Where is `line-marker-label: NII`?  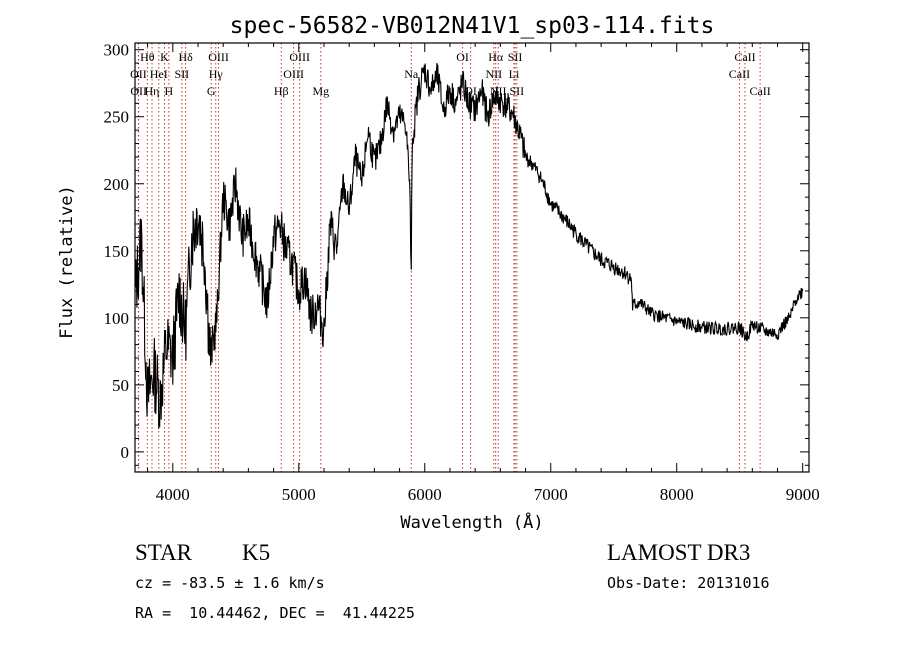
line-marker-label: NII is located at coordinates (493, 74).